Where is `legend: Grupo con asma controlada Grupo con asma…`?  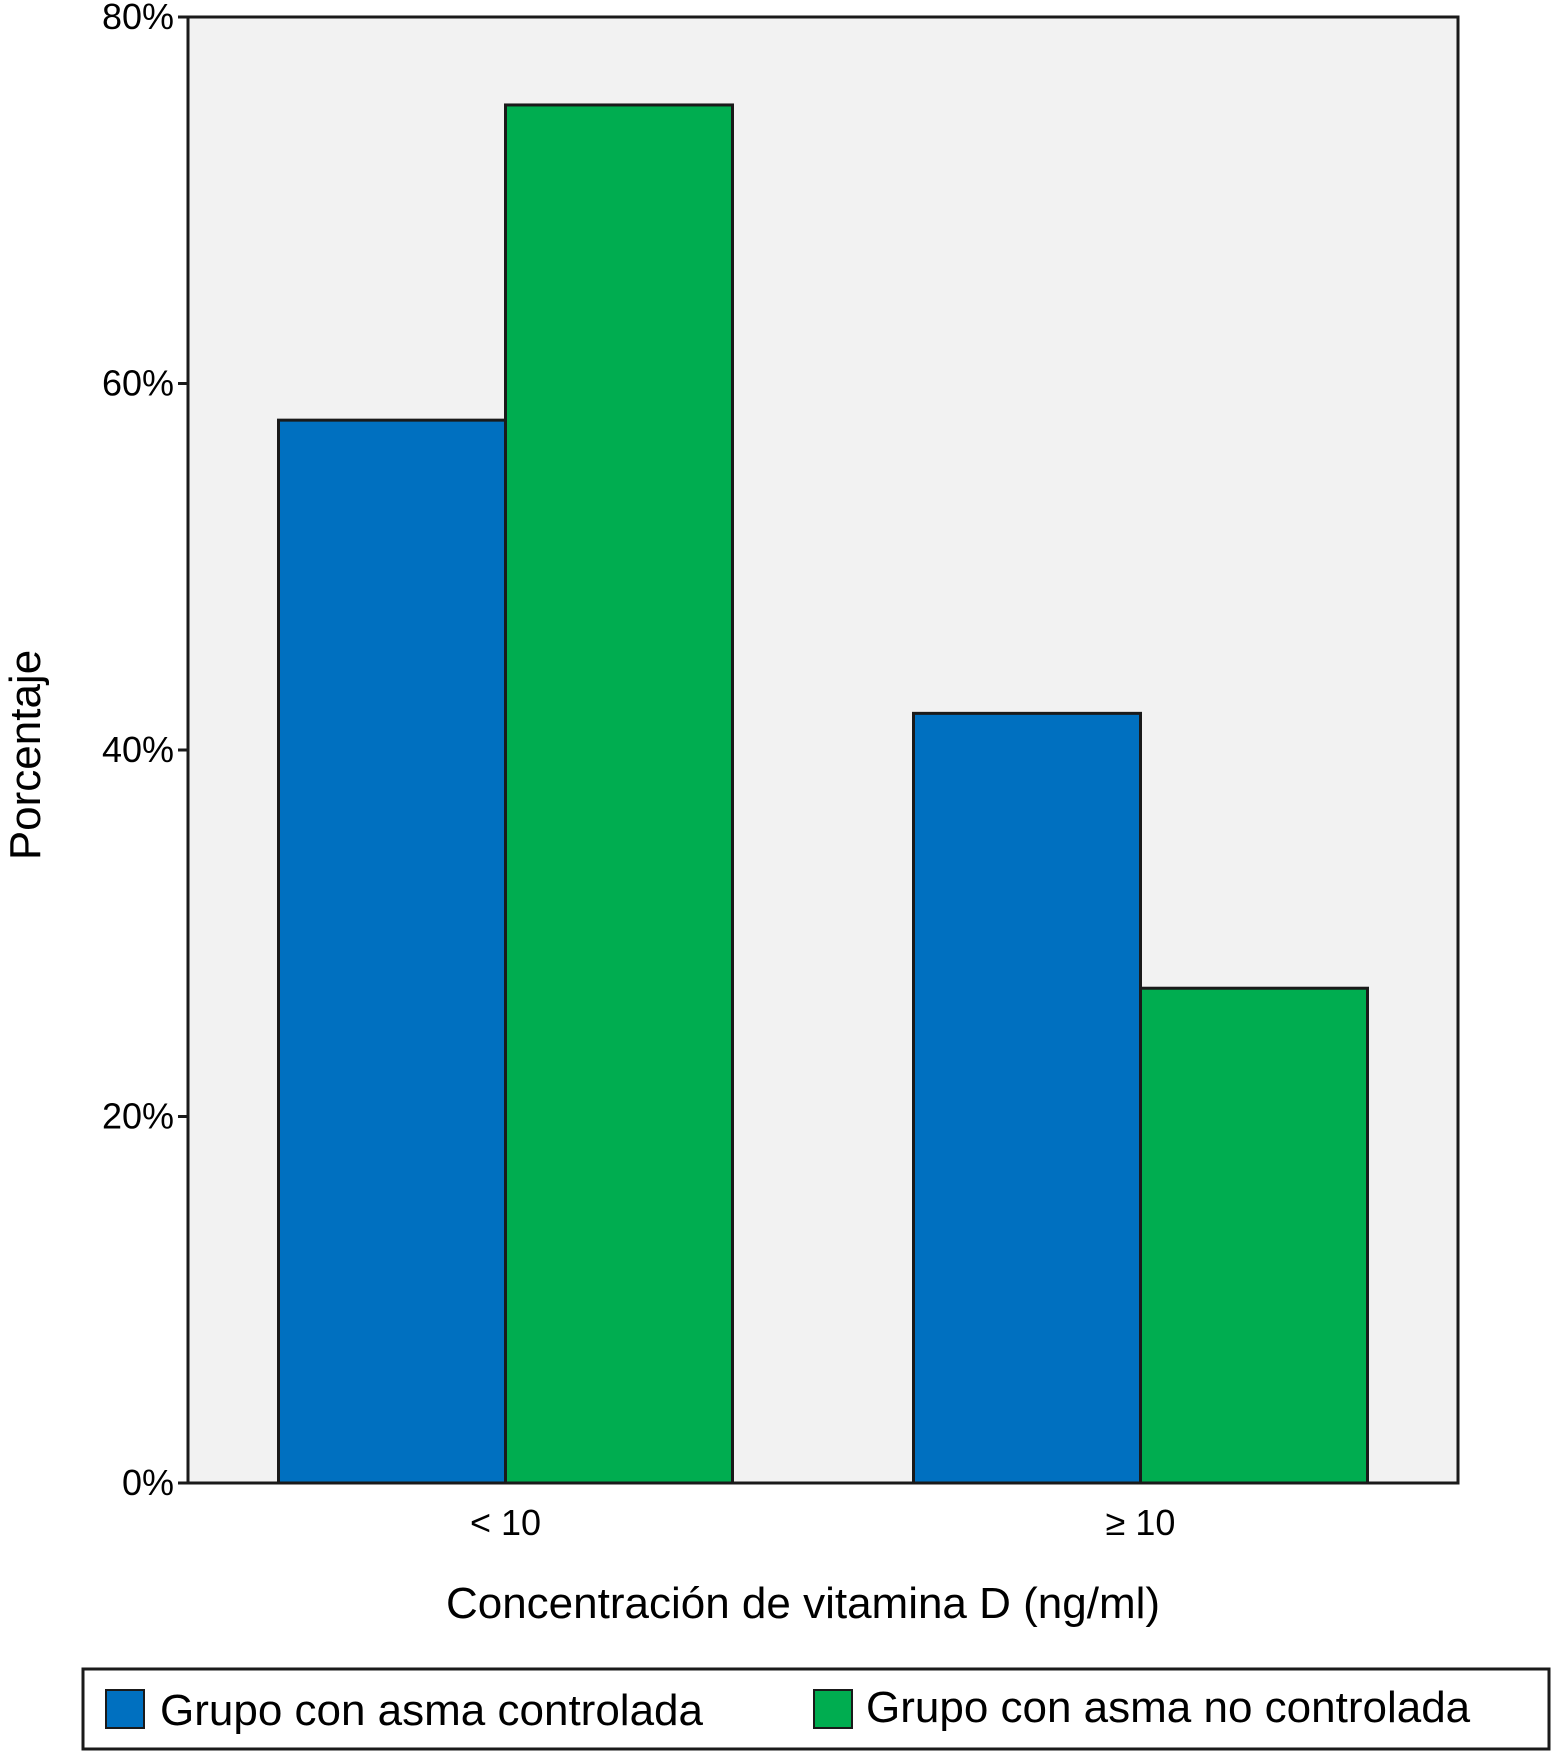
legend: Grupo con asma controlada Grupo con asma… is located at coordinates (816, 1709).